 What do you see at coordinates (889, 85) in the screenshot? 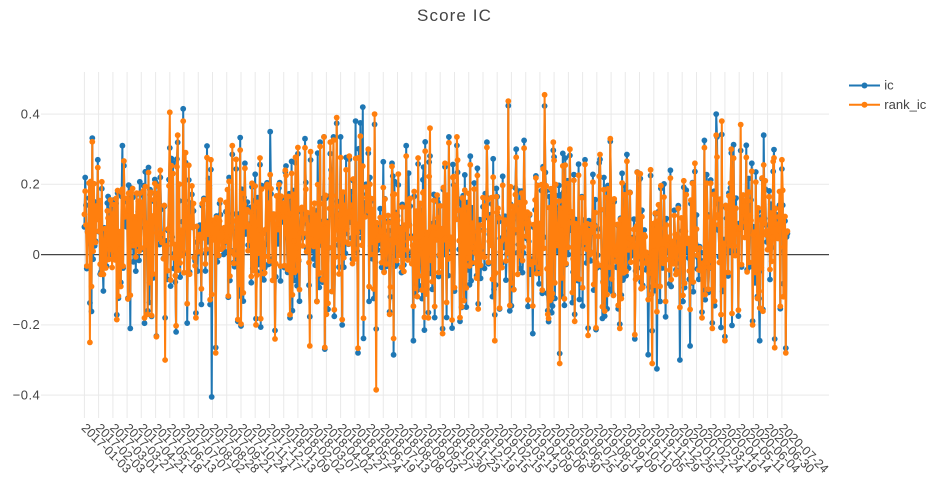
I see `svg-text: ic` at bounding box center [889, 85].